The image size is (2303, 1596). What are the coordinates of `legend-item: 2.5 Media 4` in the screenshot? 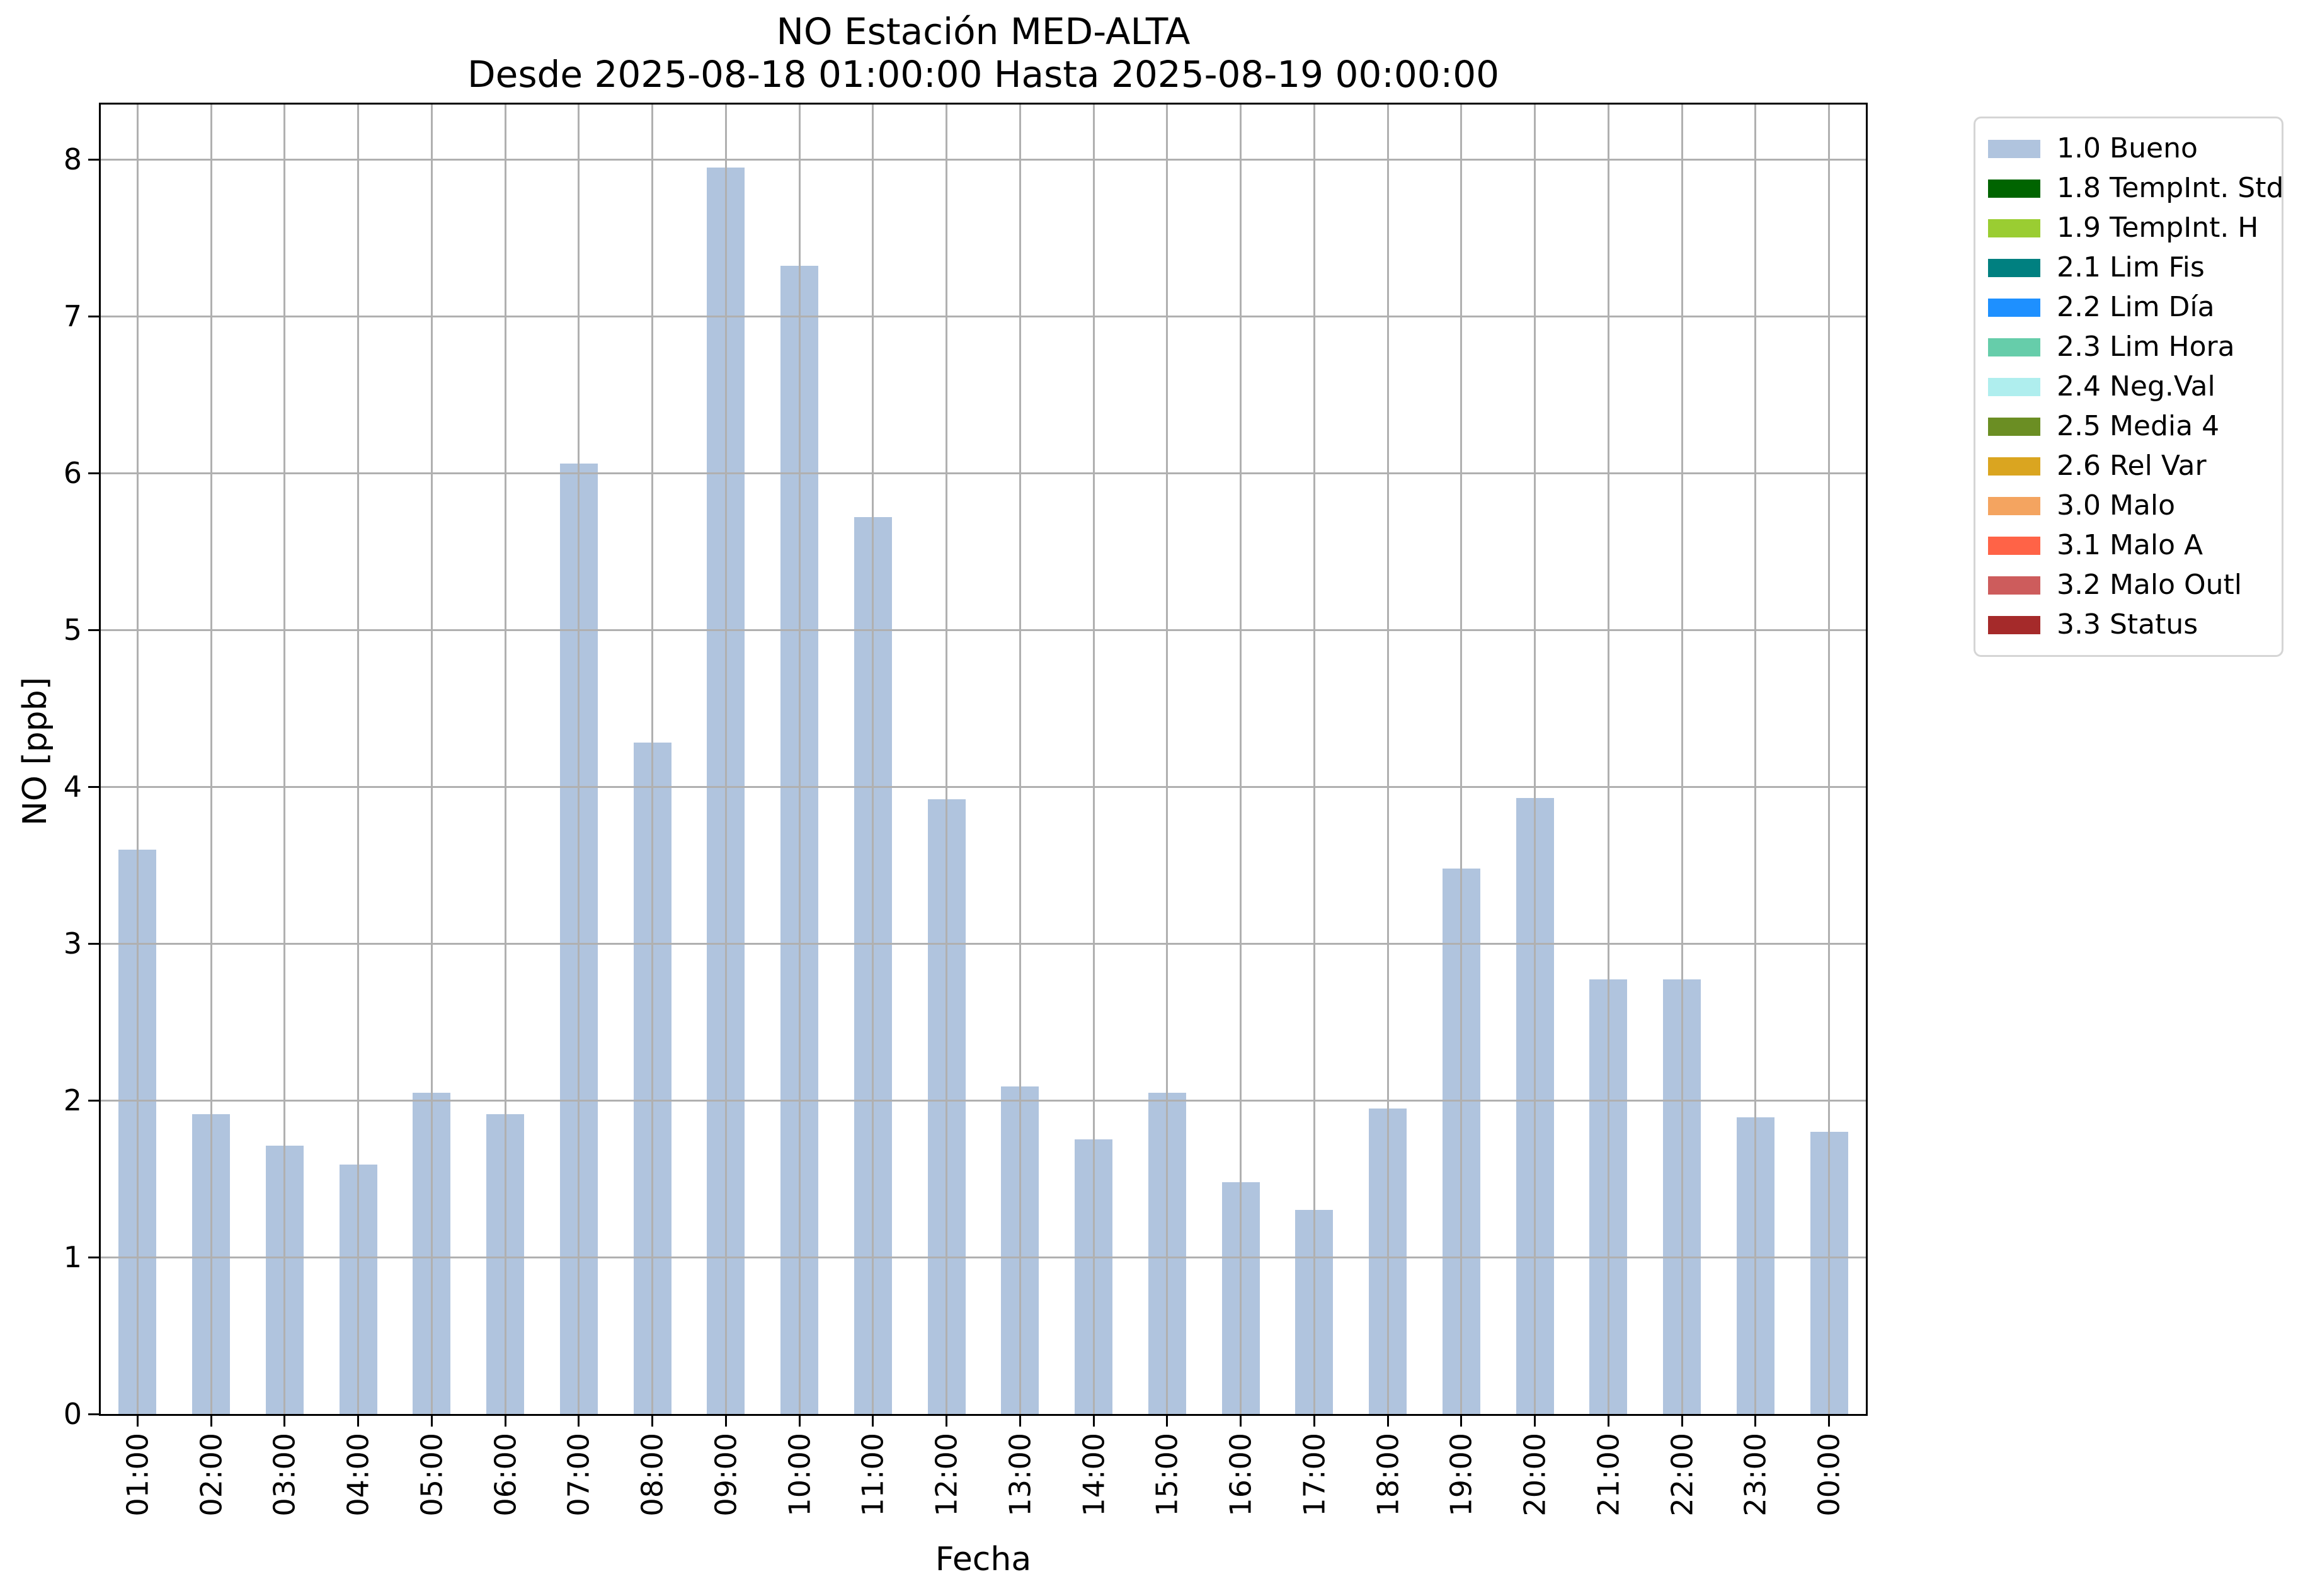 It's located at (2129, 426).